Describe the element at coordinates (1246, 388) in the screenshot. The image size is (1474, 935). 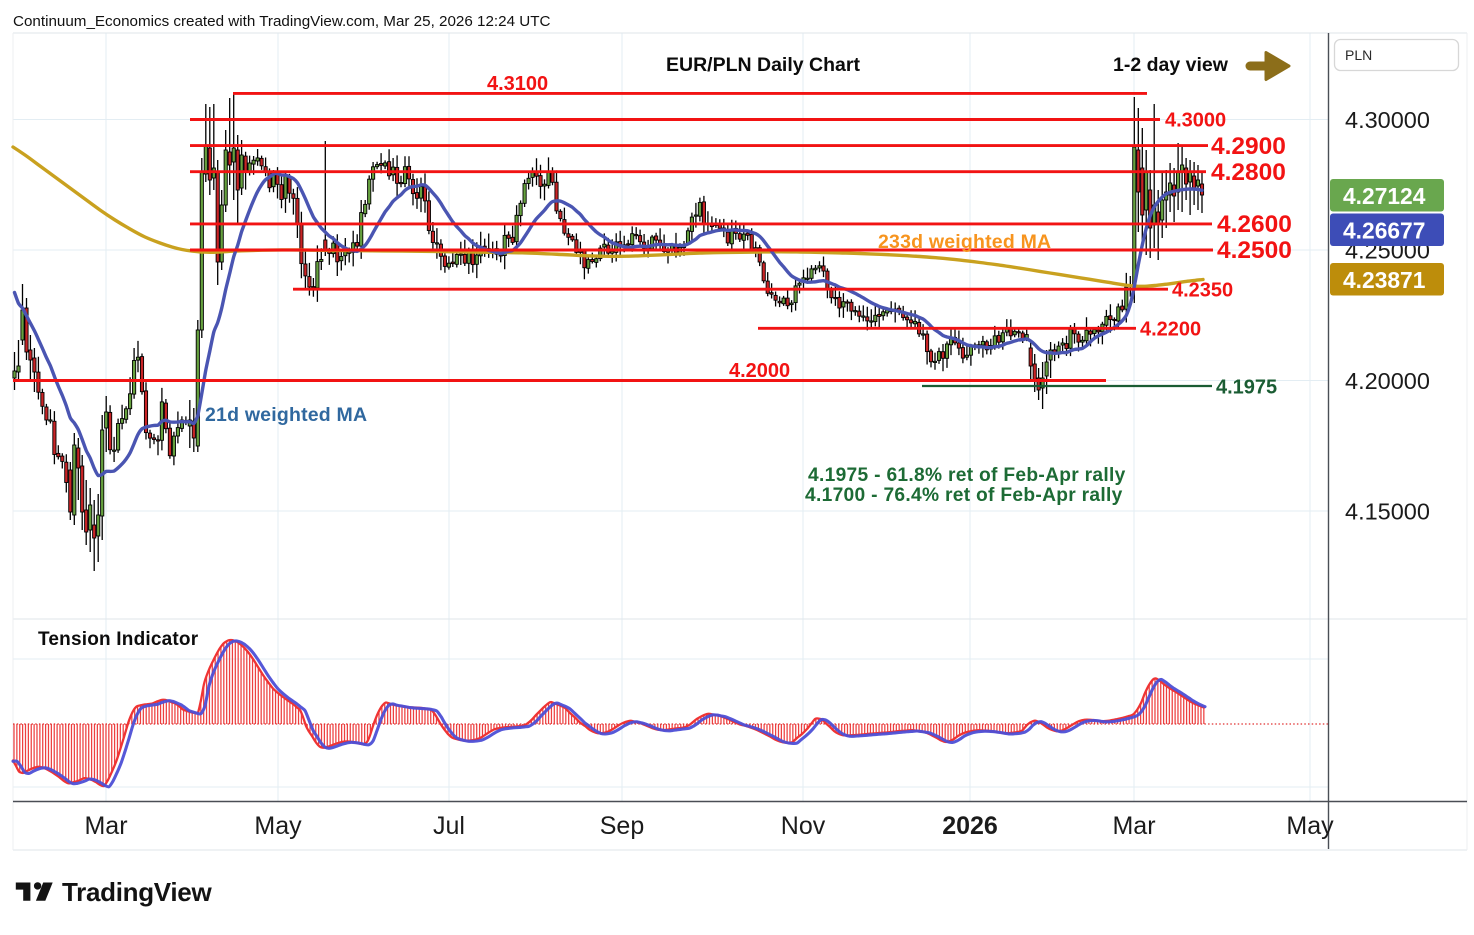
I see `svg-text: 4.1975` at that location.